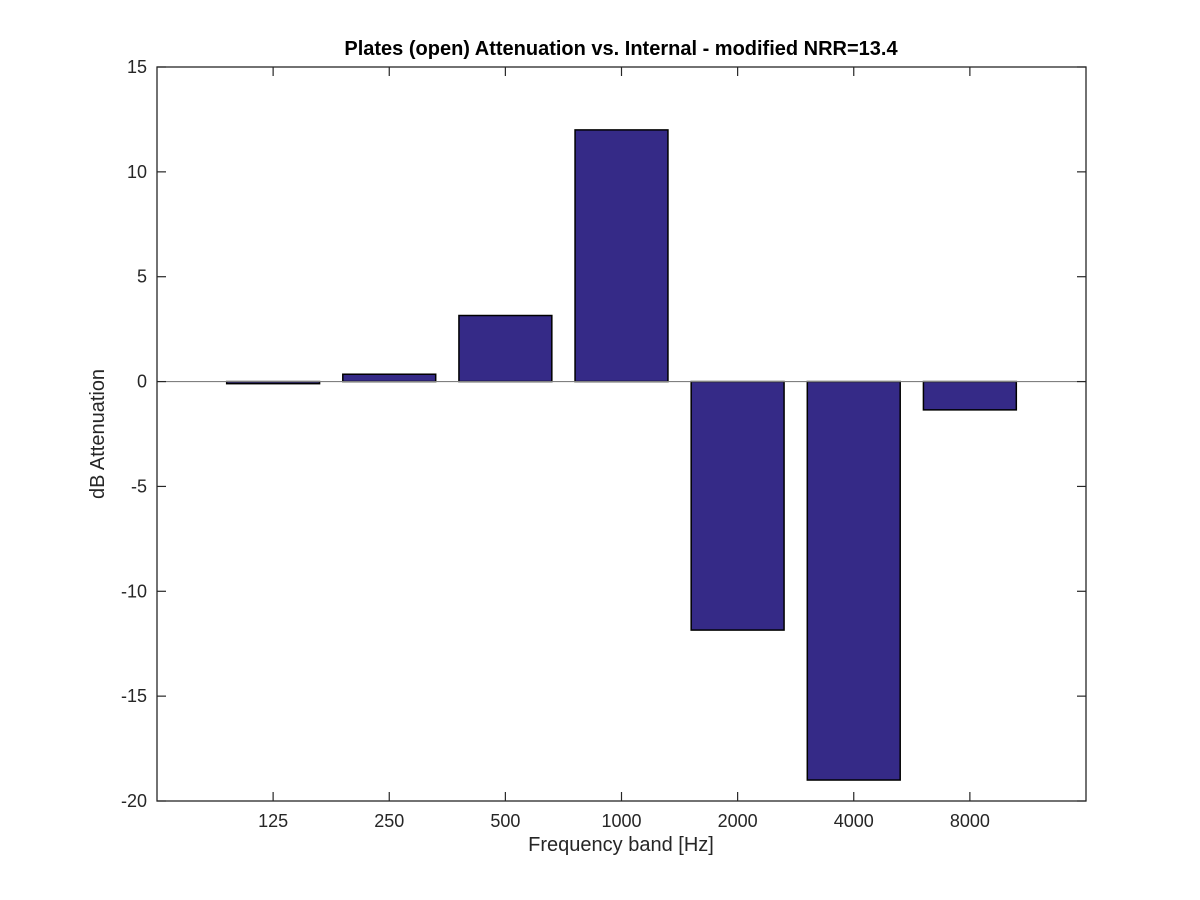  I want to click on x-tick-label-125: 125, so click(273, 821).